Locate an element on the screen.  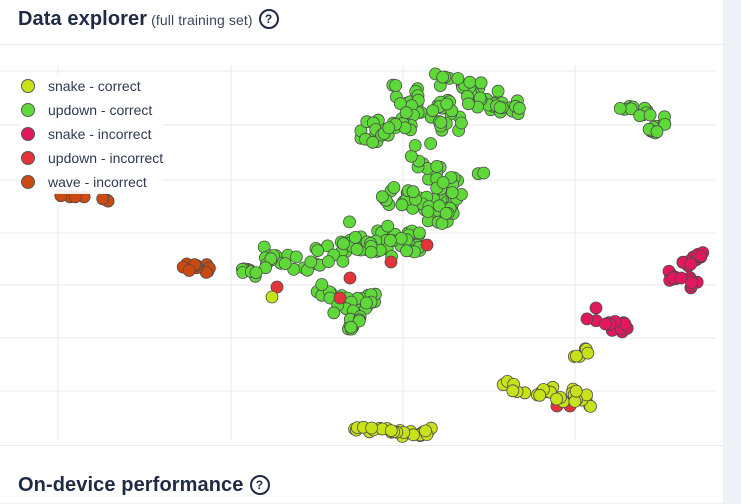
legend-item: updown - incorrect is located at coordinates (91, 158).